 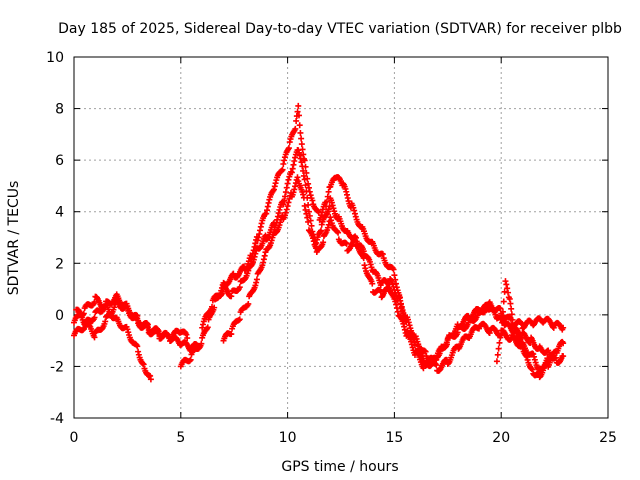 I want to click on x-tick-label: 15, so click(x=394, y=438).